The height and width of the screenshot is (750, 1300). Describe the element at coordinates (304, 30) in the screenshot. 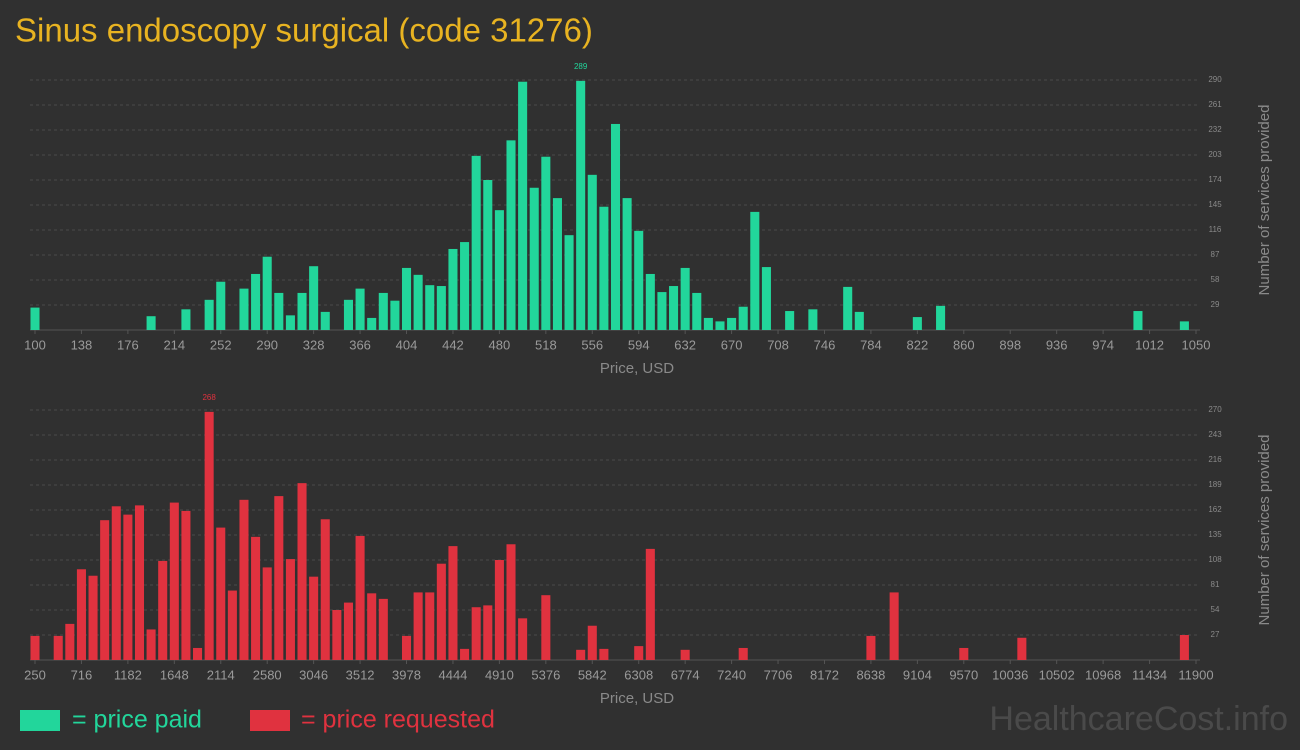

I see `chart-title: Sinus endoscopy surgical (code 31276)` at that location.